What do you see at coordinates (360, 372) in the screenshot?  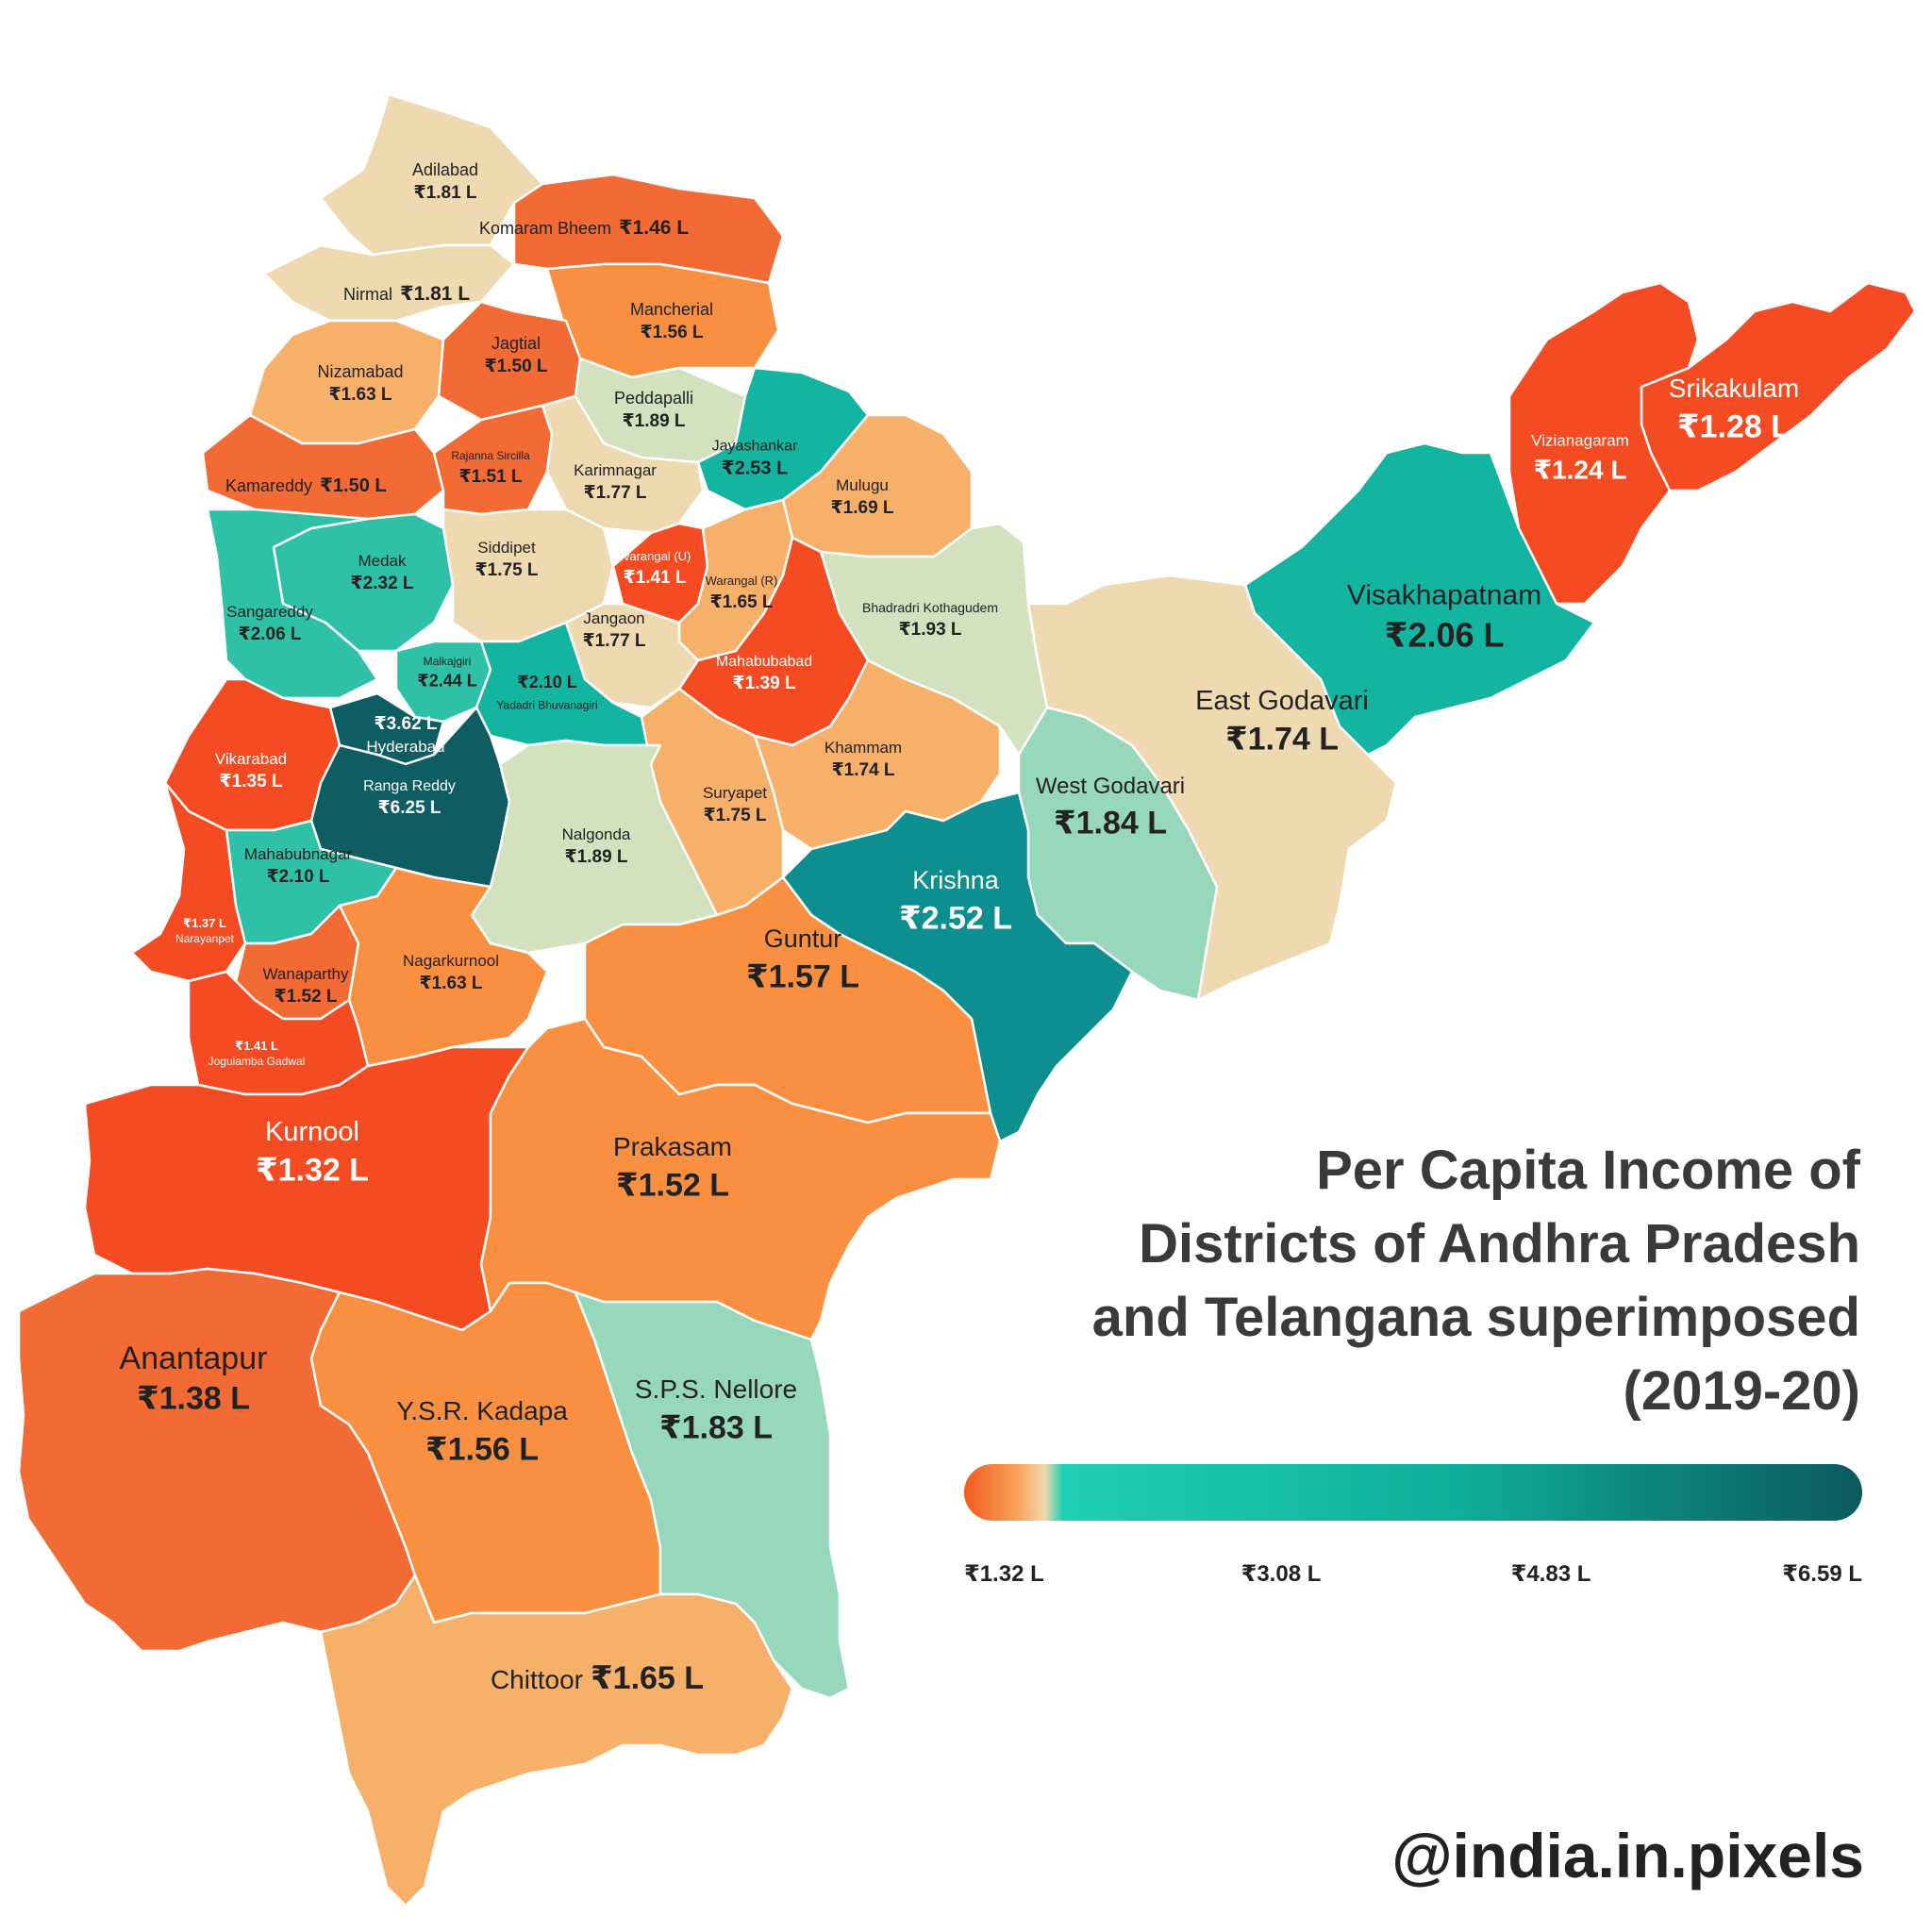 I see `district-name-label: Nizamabad` at bounding box center [360, 372].